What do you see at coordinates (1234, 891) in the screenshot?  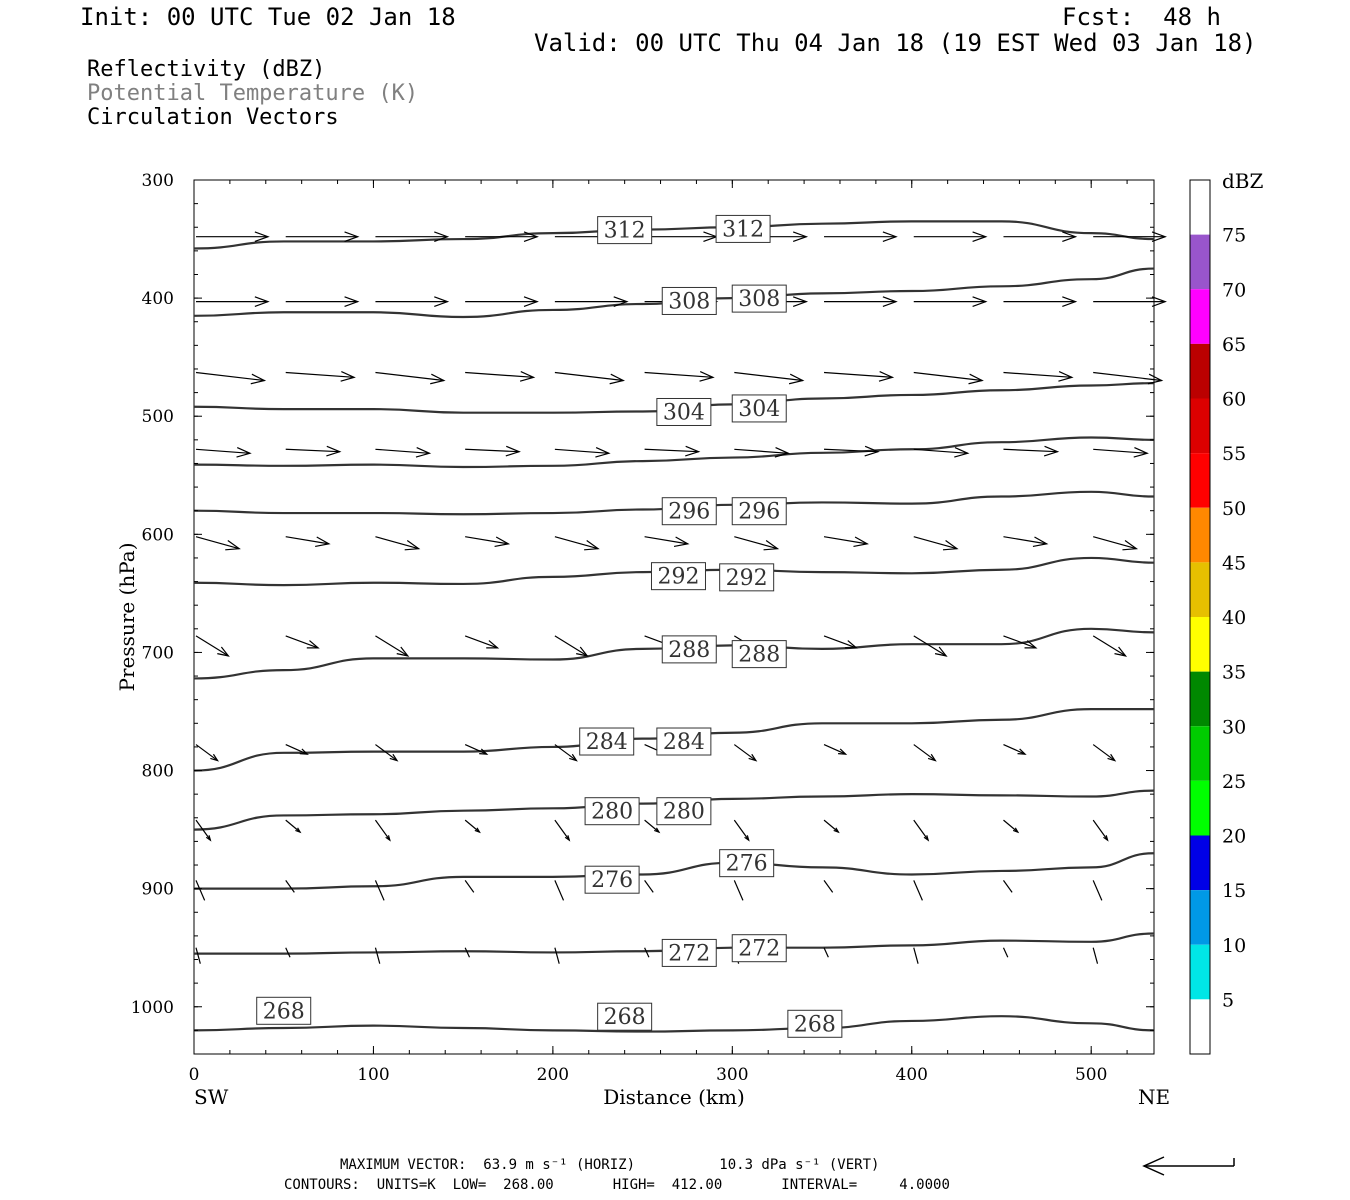 I see `colorbar-label: 15` at bounding box center [1234, 891].